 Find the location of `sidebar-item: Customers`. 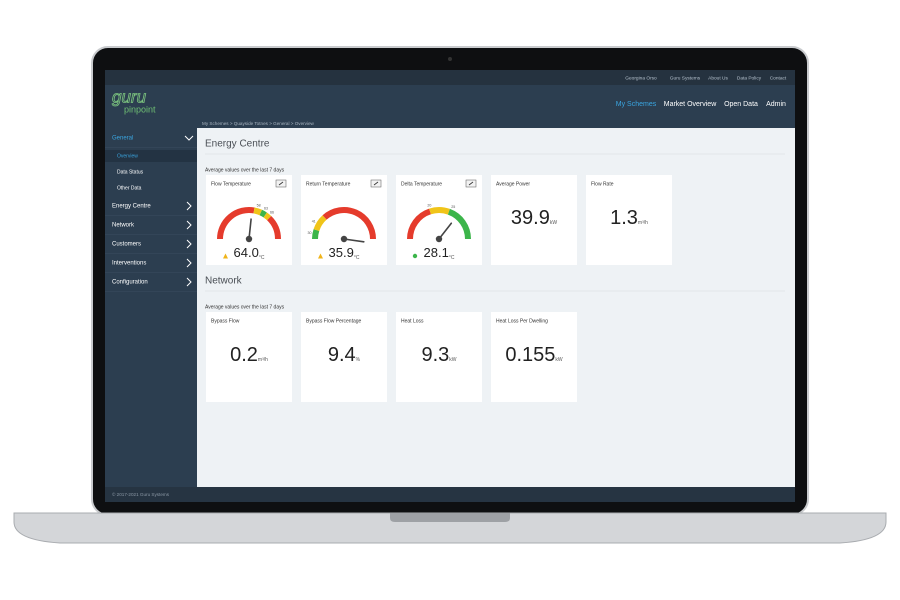

sidebar-item: Customers is located at coordinates (126, 245).